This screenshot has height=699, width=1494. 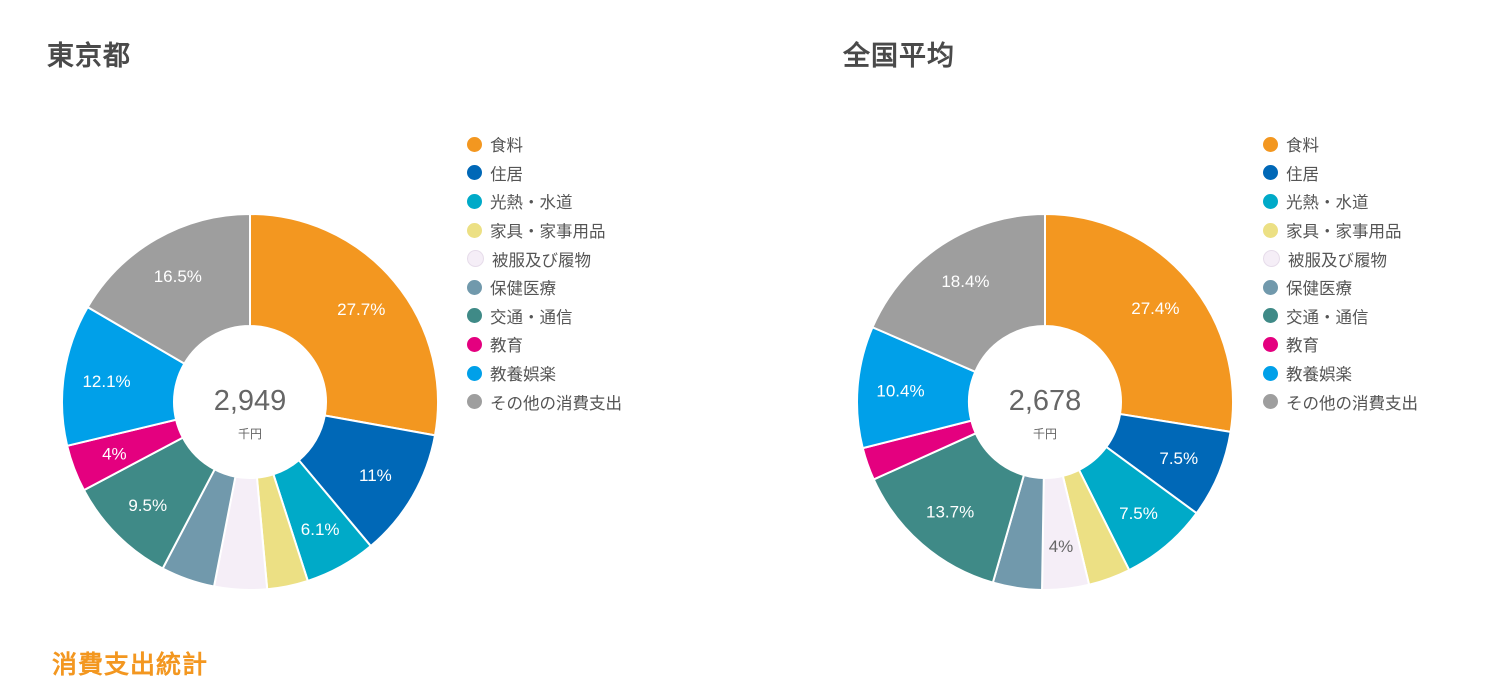 I want to click on slice-label-7: 13.7%, so click(x=950, y=512).